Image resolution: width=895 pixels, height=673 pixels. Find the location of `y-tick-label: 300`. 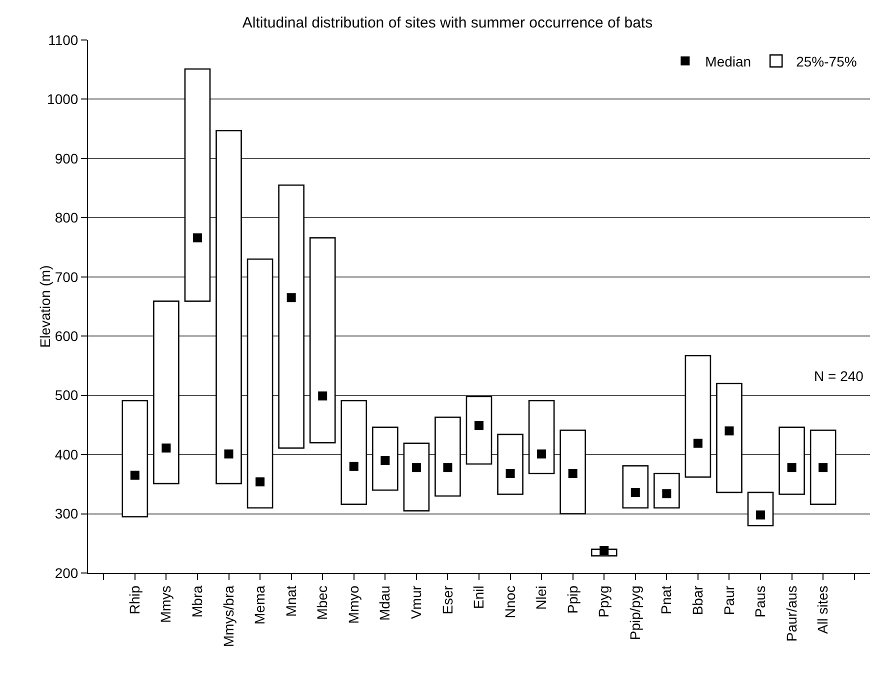

y-tick-label: 300 is located at coordinates (66, 514).